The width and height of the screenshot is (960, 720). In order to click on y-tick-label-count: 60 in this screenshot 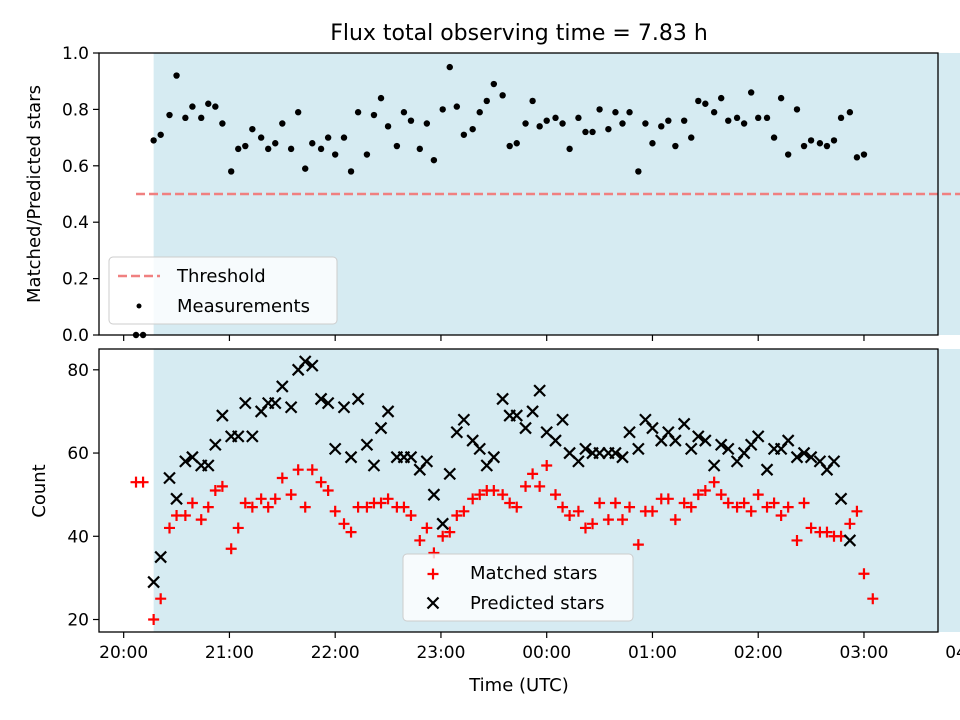, I will do `click(78, 454)`.